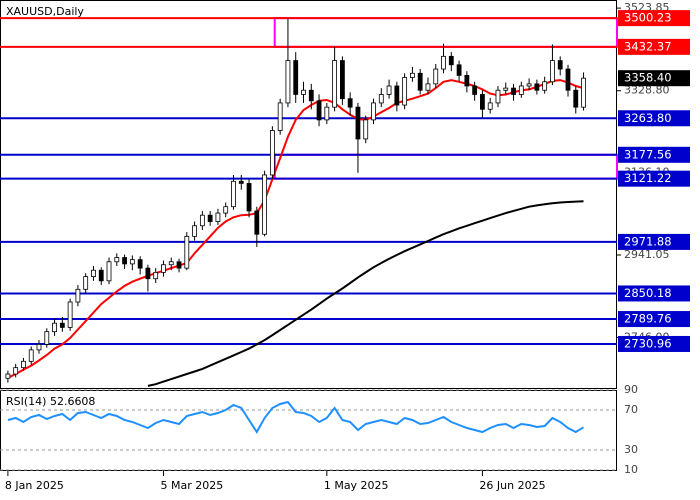  What do you see at coordinates (648, 78) in the screenshot?
I see `last-price-label: 3358.40` at bounding box center [648, 78].